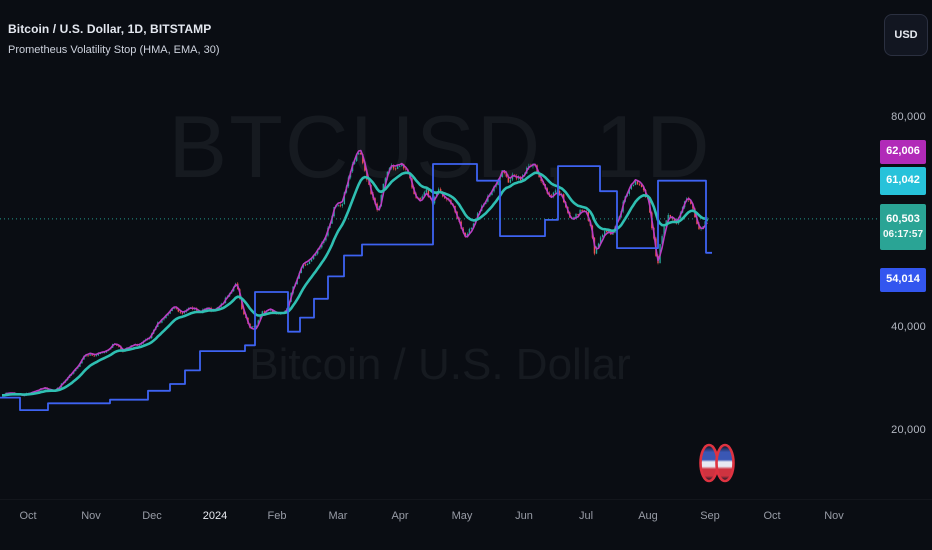 This screenshot has height=550, width=932. Describe the element at coordinates (908, 430) in the screenshot. I see `price-axis-label: 20,000` at that location.